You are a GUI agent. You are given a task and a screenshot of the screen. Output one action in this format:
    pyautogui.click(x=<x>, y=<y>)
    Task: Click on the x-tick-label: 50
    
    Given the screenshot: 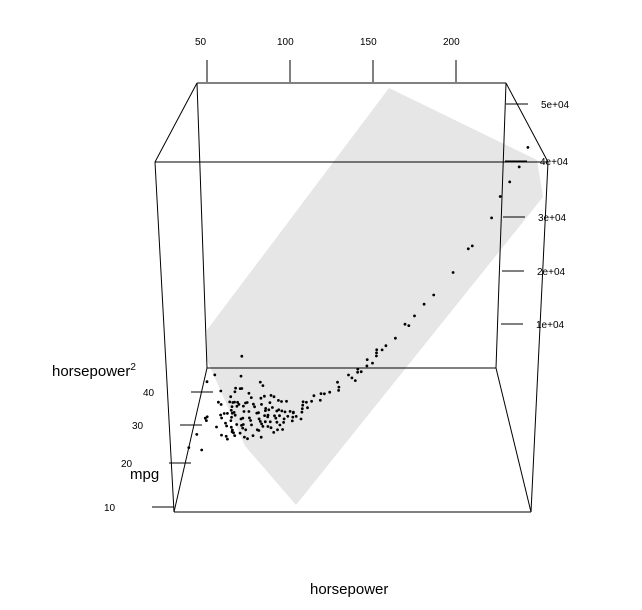 What is the action you would take?
    pyautogui.click(x=201, y=42)
    